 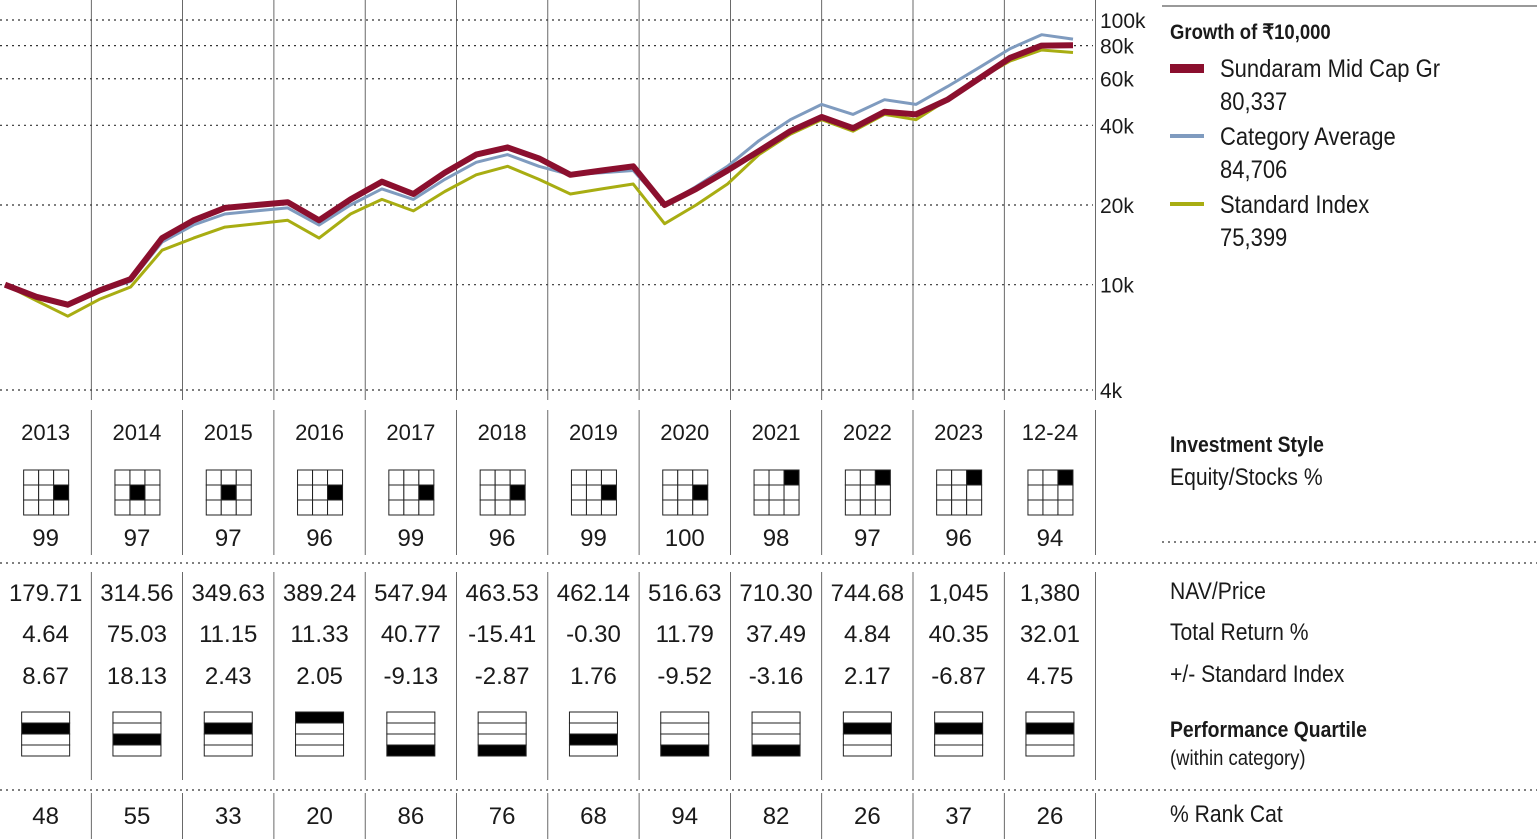 I want to click on total-return-value: 4.64, so click(x=45, y=634).